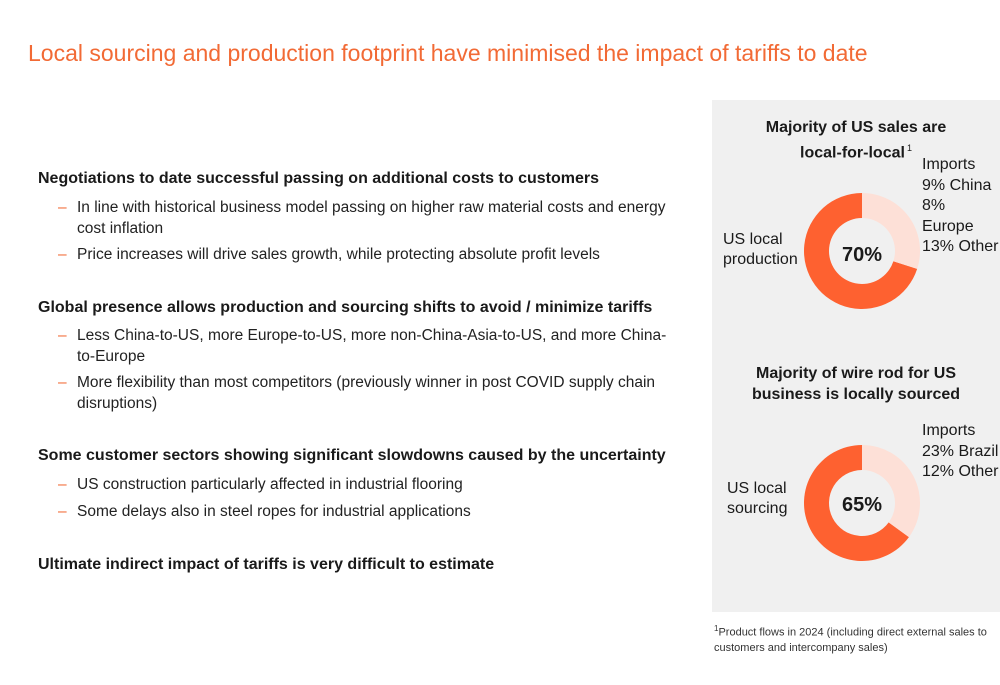 Image resolution: width=1000 pixels, height=685 pixels. I want to click on primary-slice-label: US local production, so click(760, 250).